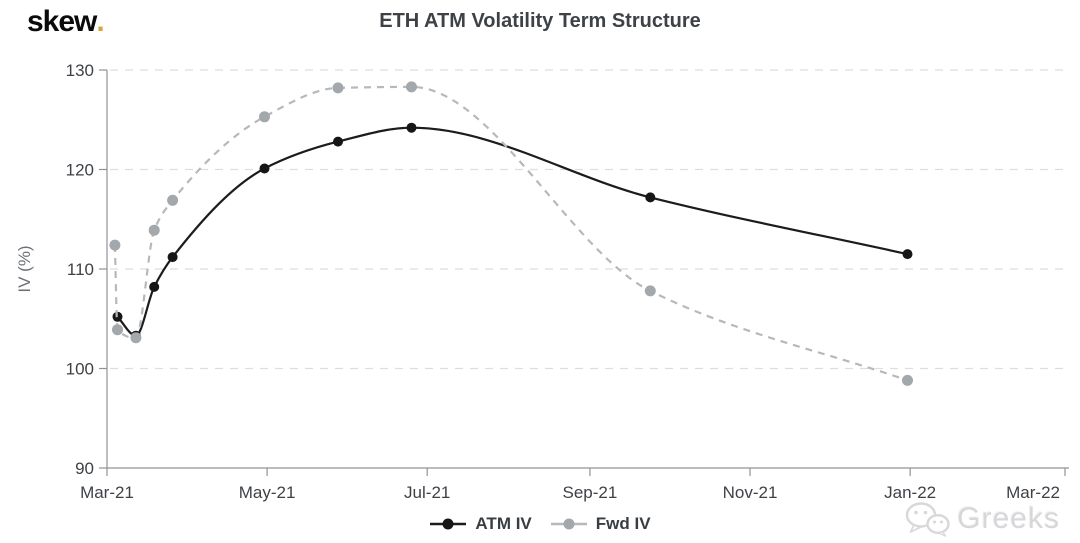 This screenshot has height=543, width=1080. What do you see at coordinates (62, 21) in the screenshot?
I see `skew-logo-text: skew` at bounding box center [62, 21].